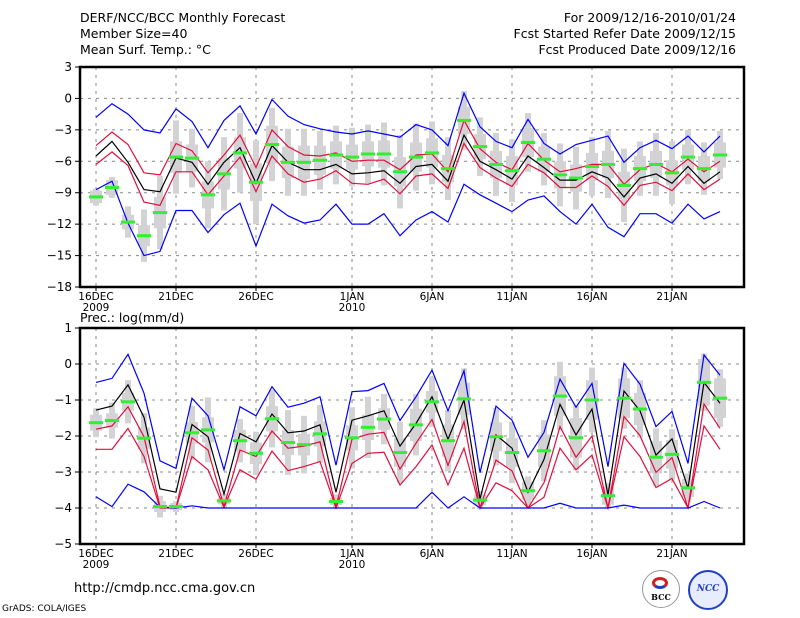  I want to click on y-tick-label: −9, so click(63, 193).